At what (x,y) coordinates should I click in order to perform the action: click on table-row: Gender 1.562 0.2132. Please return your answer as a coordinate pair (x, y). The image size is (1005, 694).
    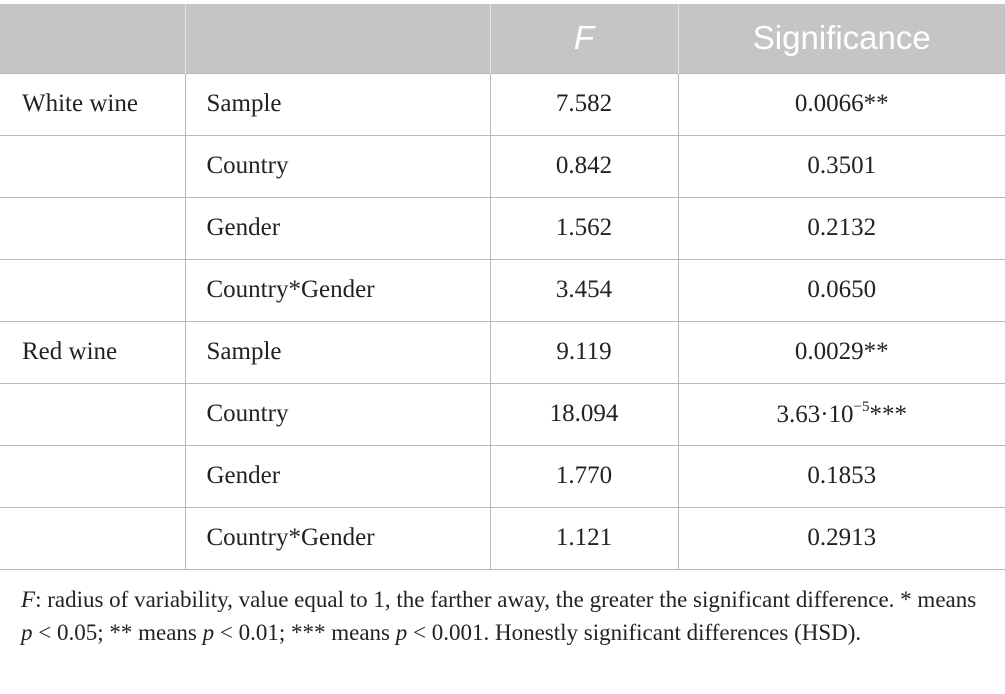
    Looking at the image, I should click on (502, 227).